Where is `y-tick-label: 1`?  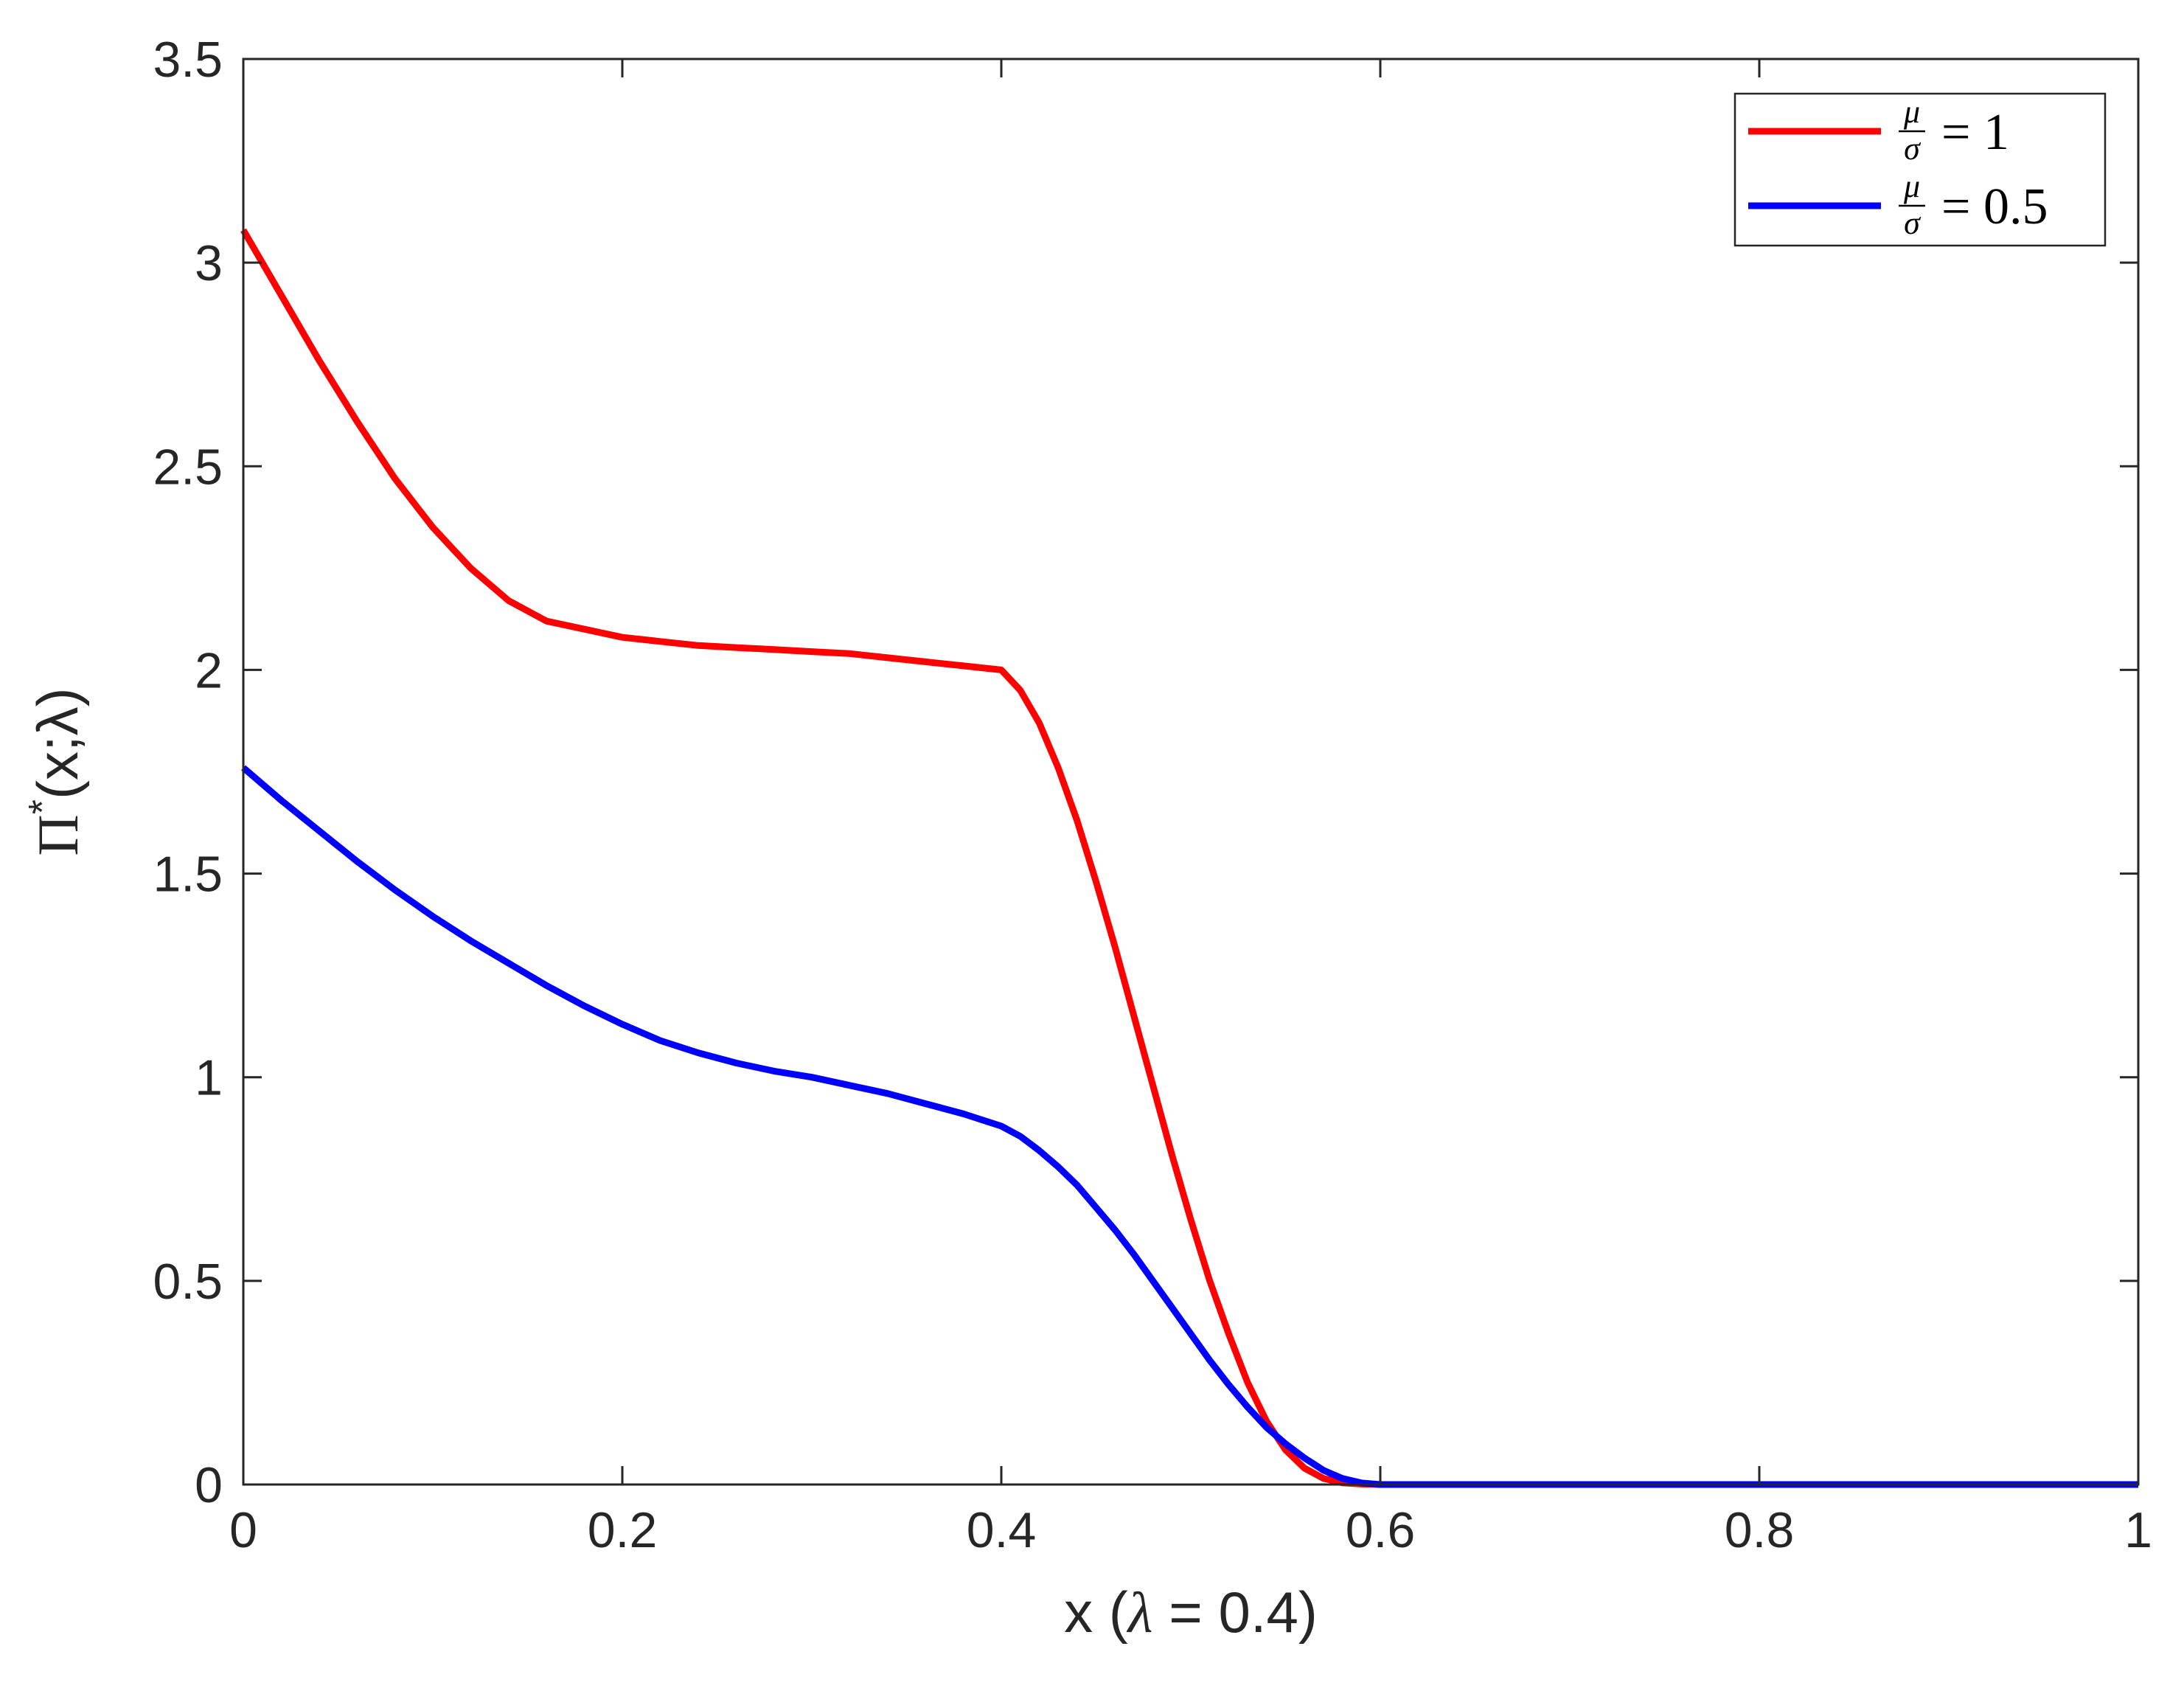 y-tick-label: 1 is located at coordinates (209, 1078).